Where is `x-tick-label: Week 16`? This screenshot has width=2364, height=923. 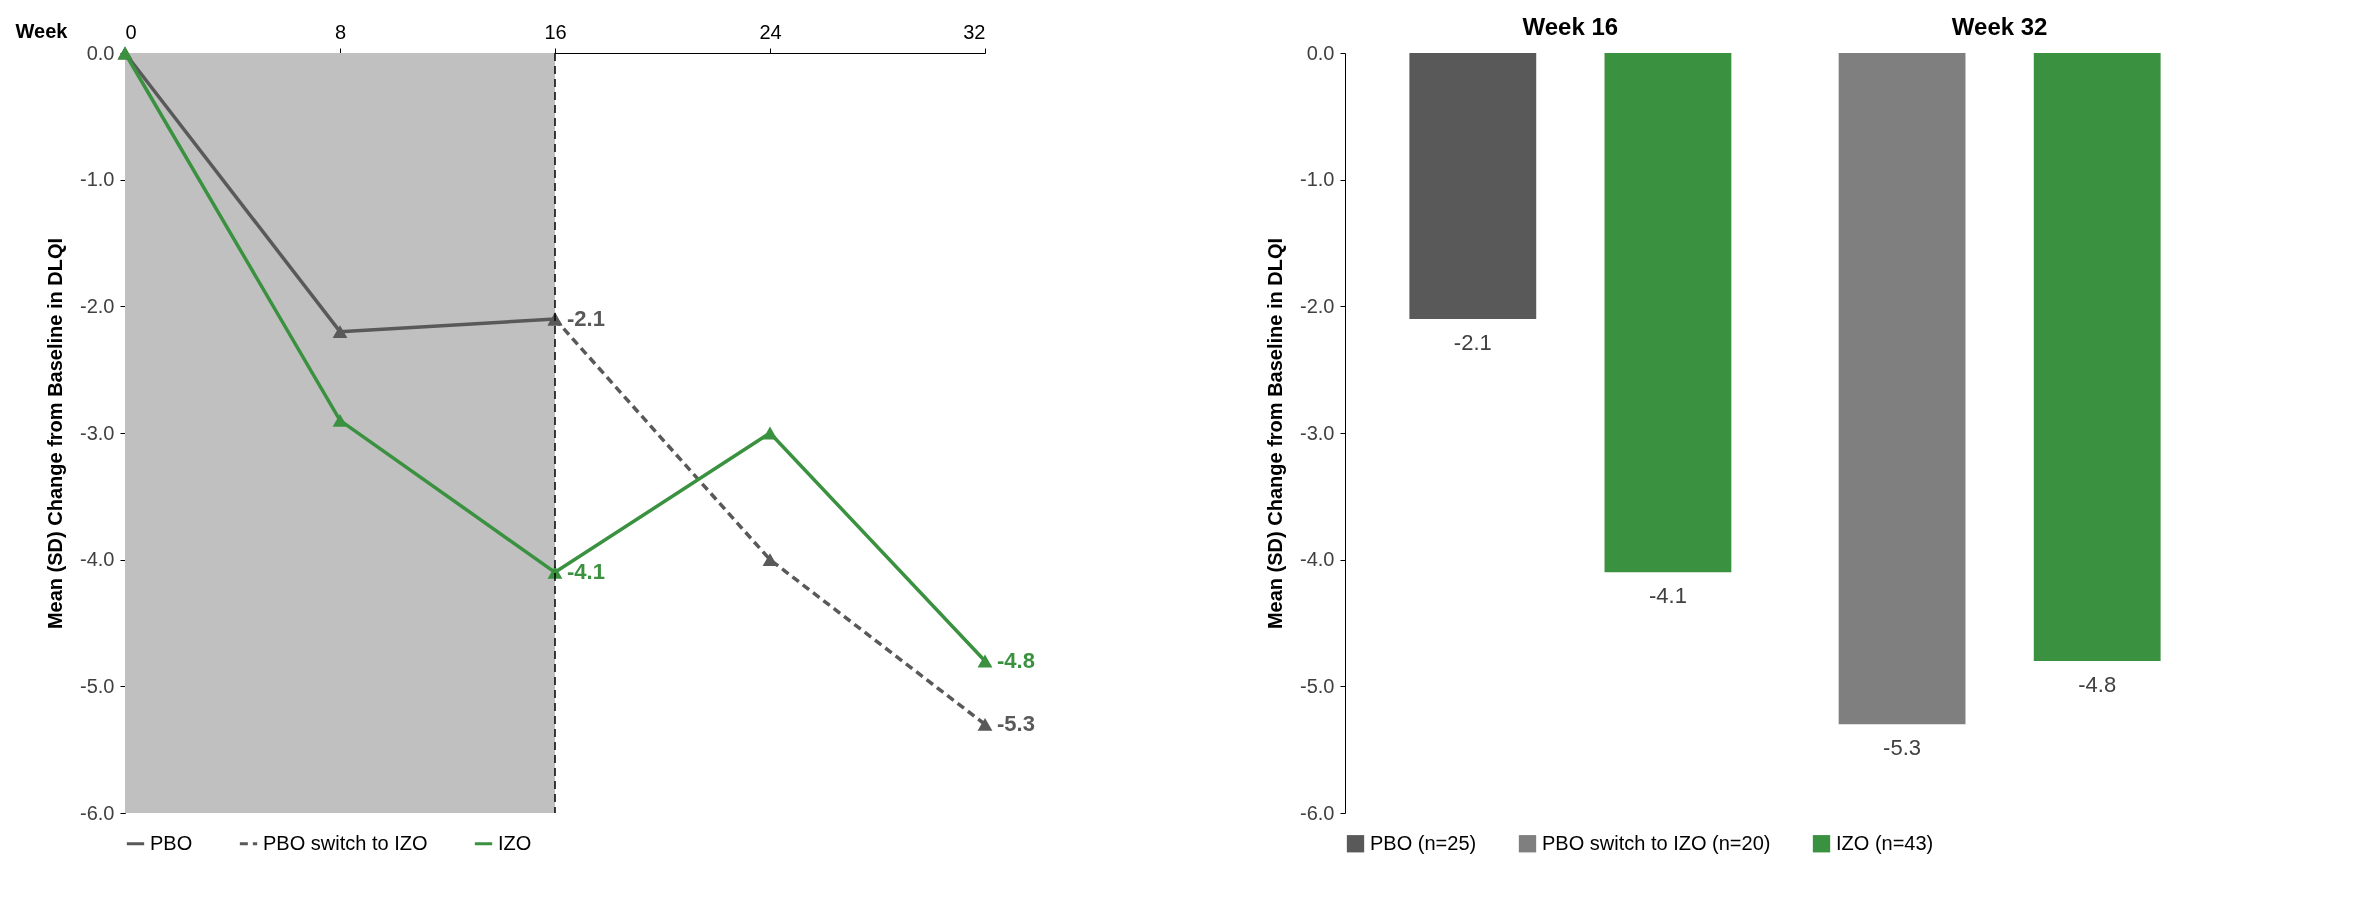
x-tick-label: Week 16 is located at coordinates (1570, 26).